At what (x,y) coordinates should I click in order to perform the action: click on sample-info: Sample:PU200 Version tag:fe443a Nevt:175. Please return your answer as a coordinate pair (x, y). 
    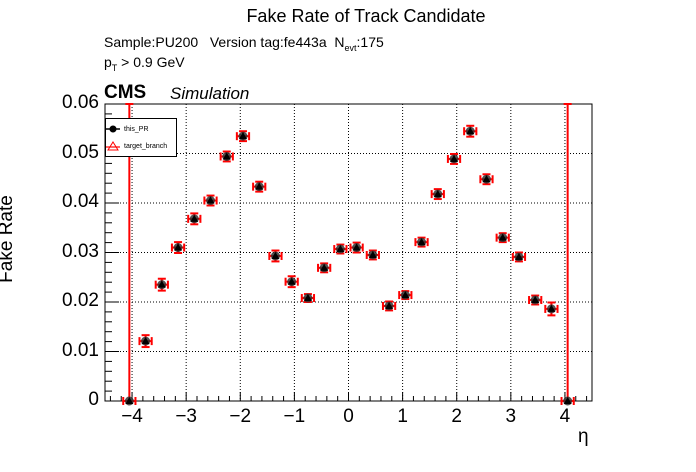
    Looking at the image, I should click on (244, 43).